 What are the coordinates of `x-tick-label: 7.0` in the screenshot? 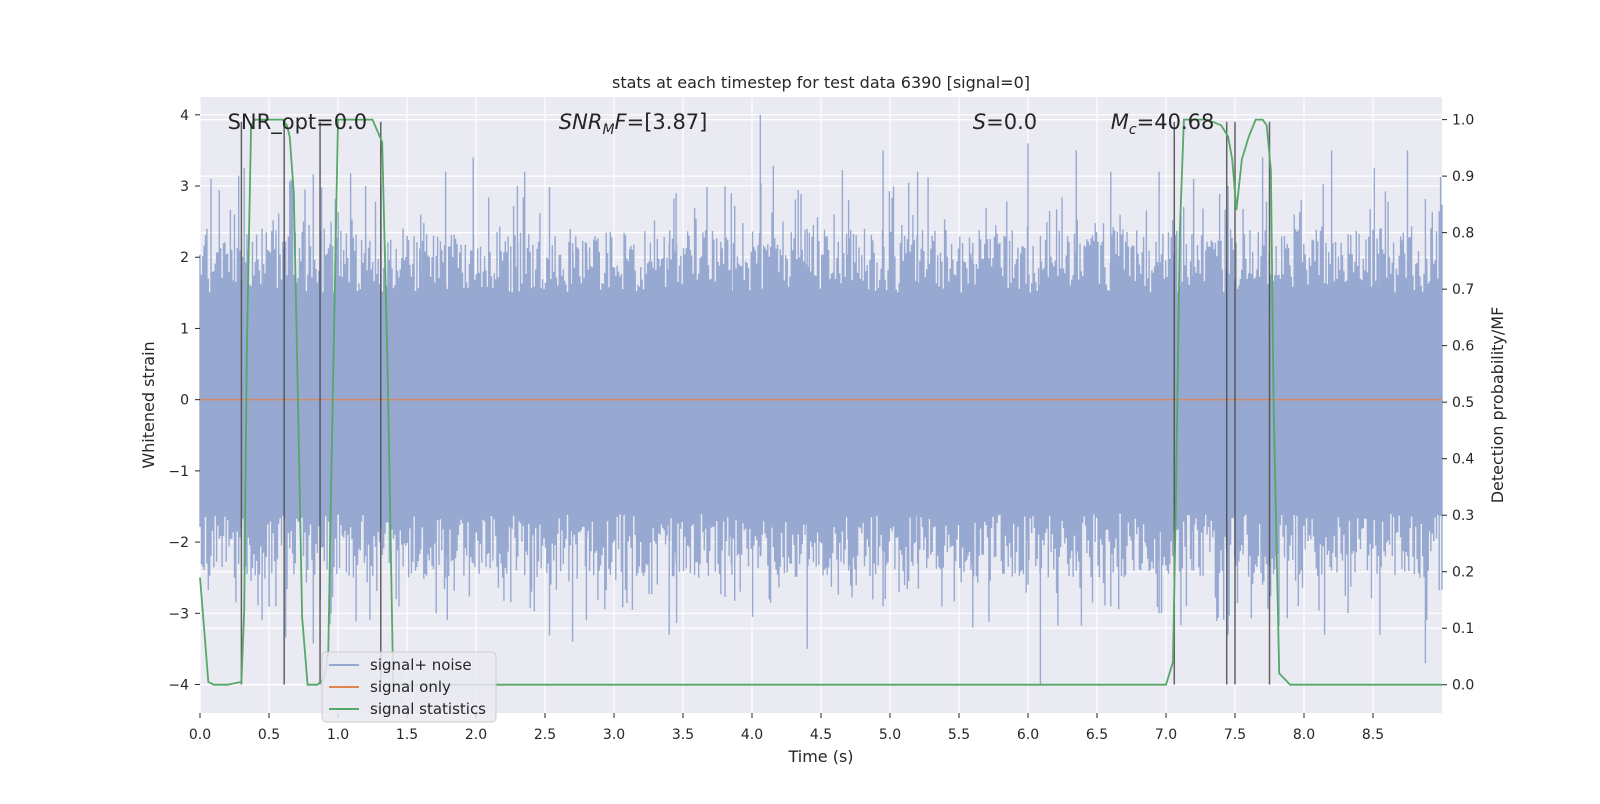 It's located at (1166, 735).